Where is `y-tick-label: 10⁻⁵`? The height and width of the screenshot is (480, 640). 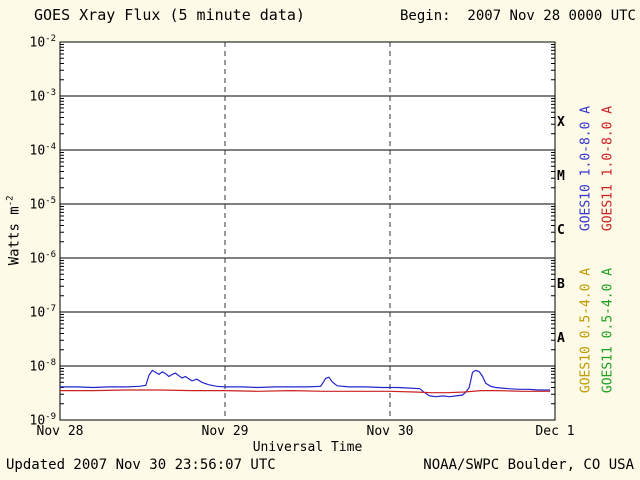 y-tick-label: 10⁻⁵ is located at coordinates (43, 204).